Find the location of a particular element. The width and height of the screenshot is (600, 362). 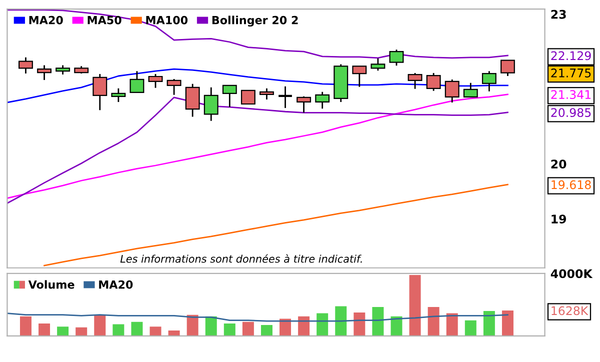

annotation: Les informations sont données à titre indicatif. is located at coordinates (241, 258).